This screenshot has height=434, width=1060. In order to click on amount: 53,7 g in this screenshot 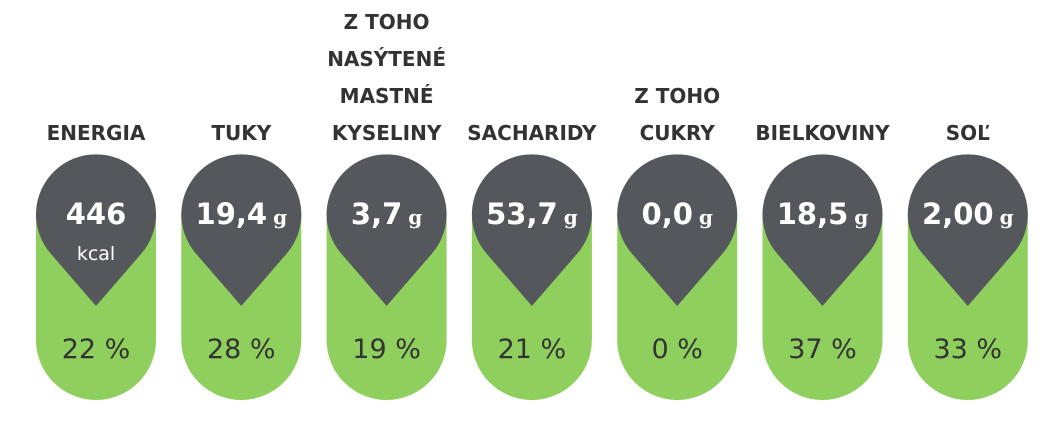, I will do `click(532, 214)`.